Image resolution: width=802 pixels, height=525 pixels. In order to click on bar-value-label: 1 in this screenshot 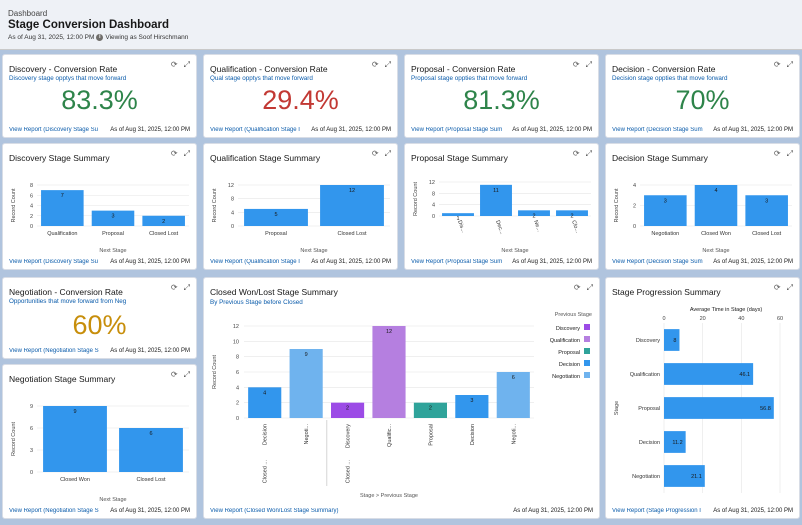, I will do `click(457, 219)`.